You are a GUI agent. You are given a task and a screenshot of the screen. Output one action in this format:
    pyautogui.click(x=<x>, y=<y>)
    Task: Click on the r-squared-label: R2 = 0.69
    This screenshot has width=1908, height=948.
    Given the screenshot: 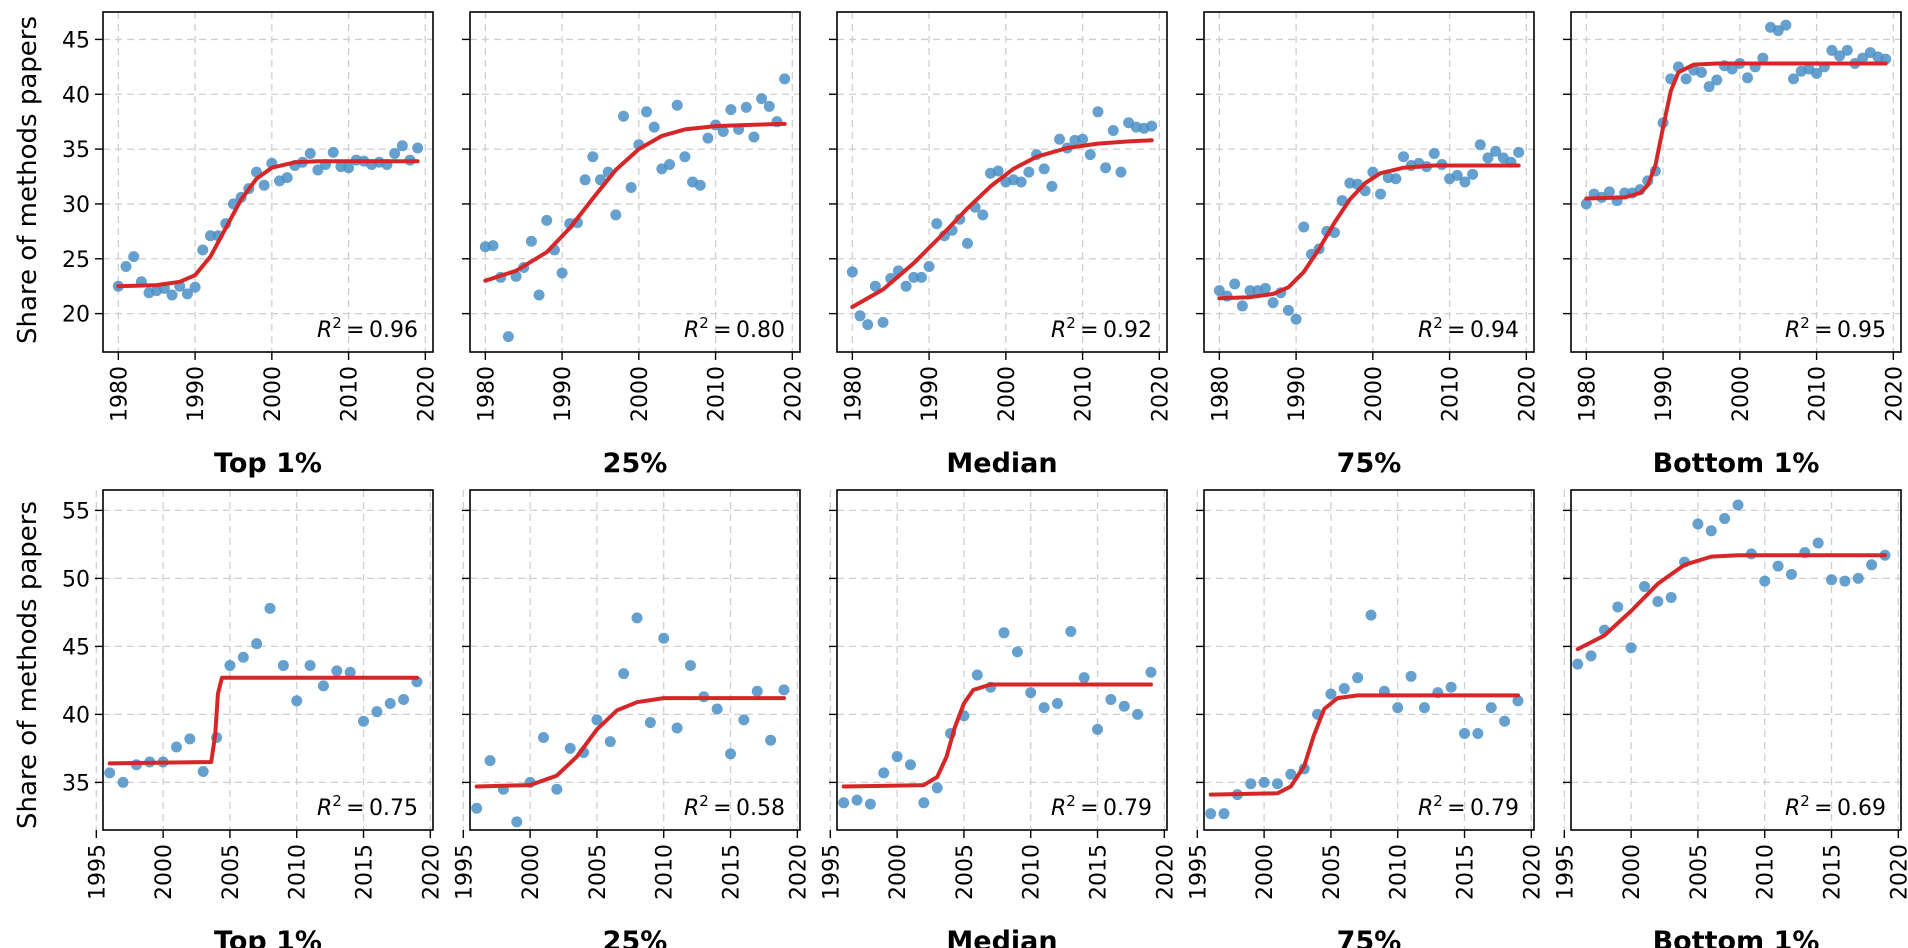 What is the action you would take?
    pyautogui.click(x=1835, y=806)
    